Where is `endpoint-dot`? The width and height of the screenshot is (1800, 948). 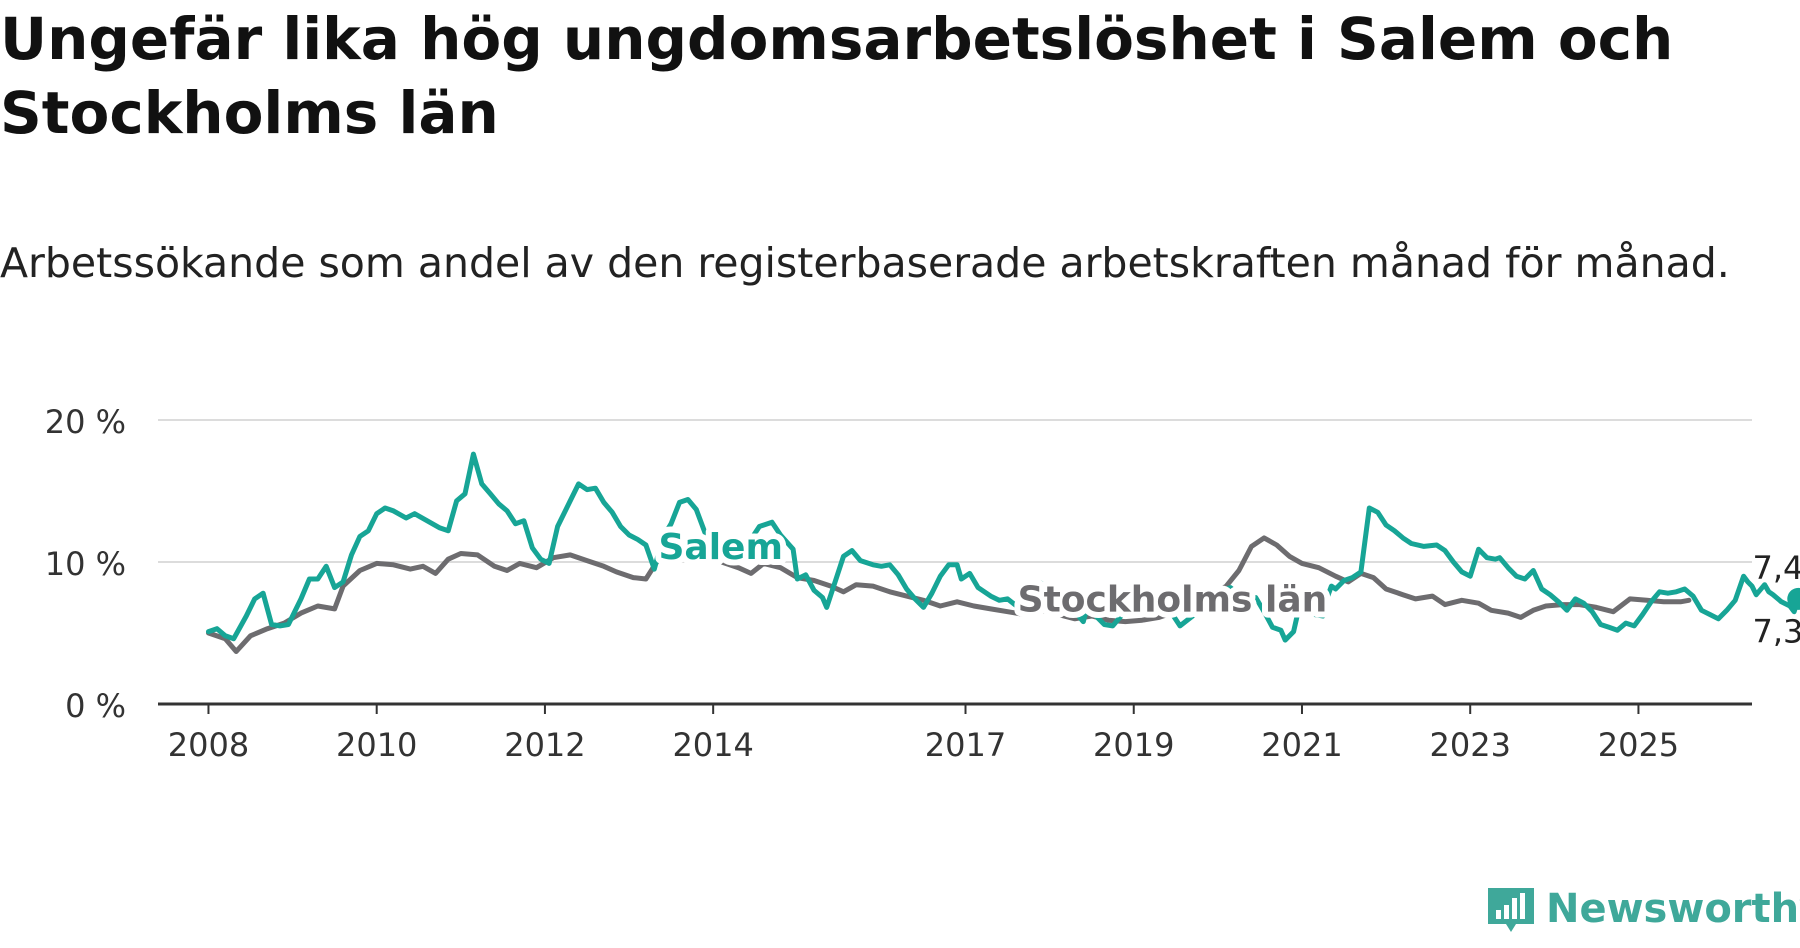 endpoint-dot is located at coordinates (1793, 598).